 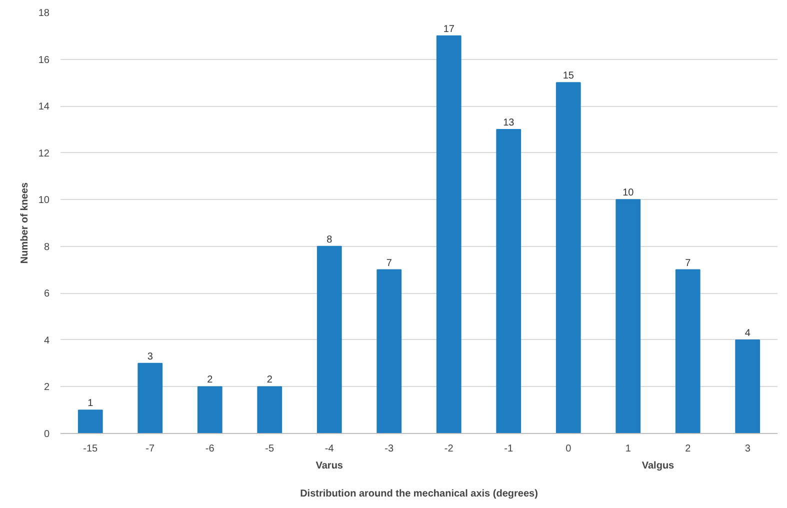 What do you see at coordinates (47, 247) in the screenshot?
I see `y-tick-label: 8` at bounding box center [47, 247].